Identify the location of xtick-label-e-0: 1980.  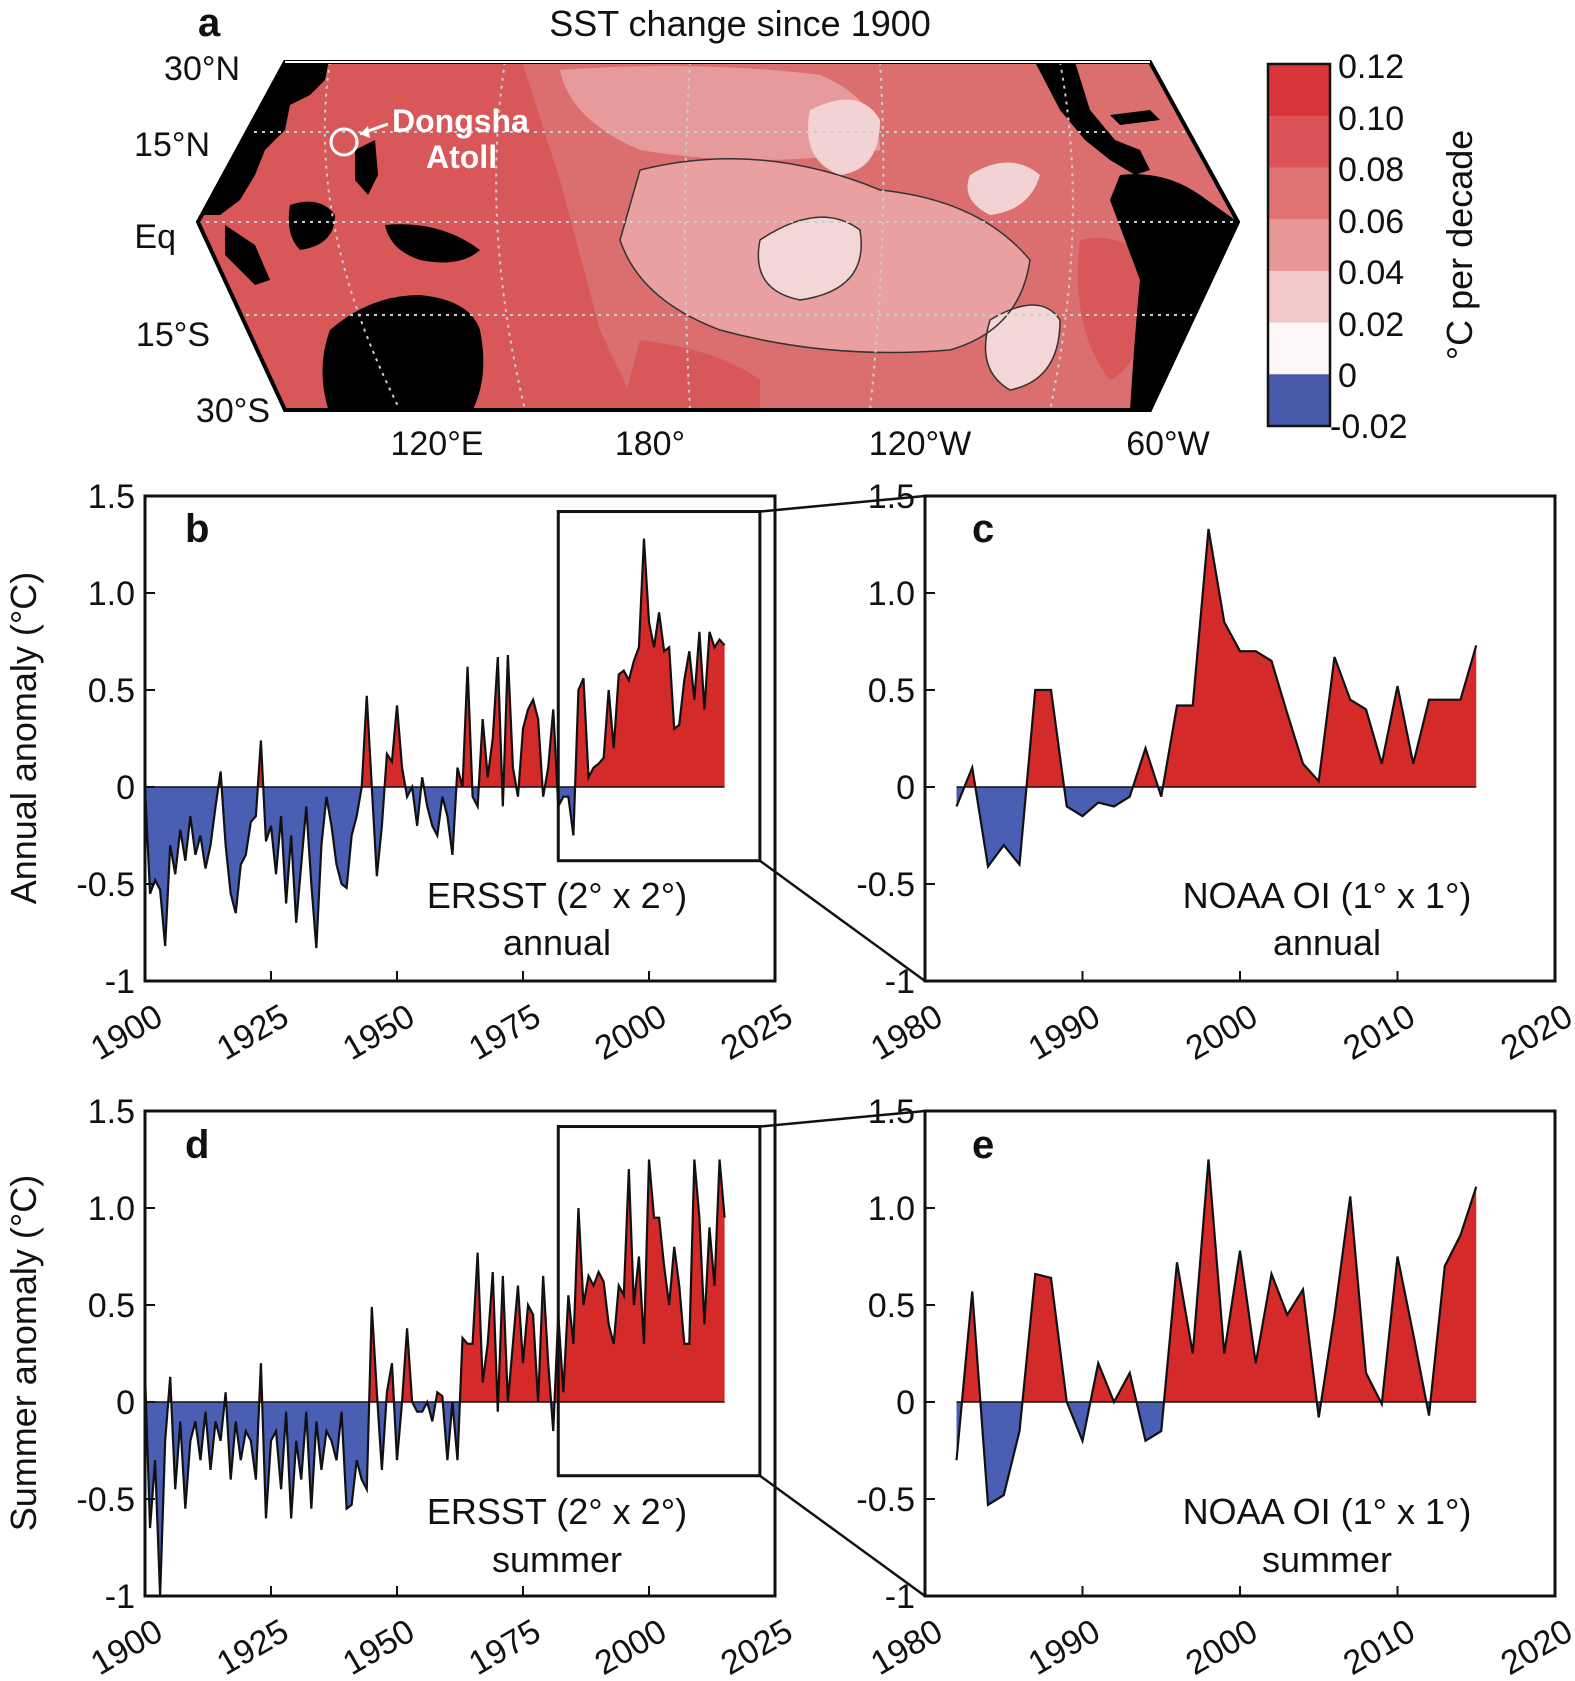
(906, 1646).